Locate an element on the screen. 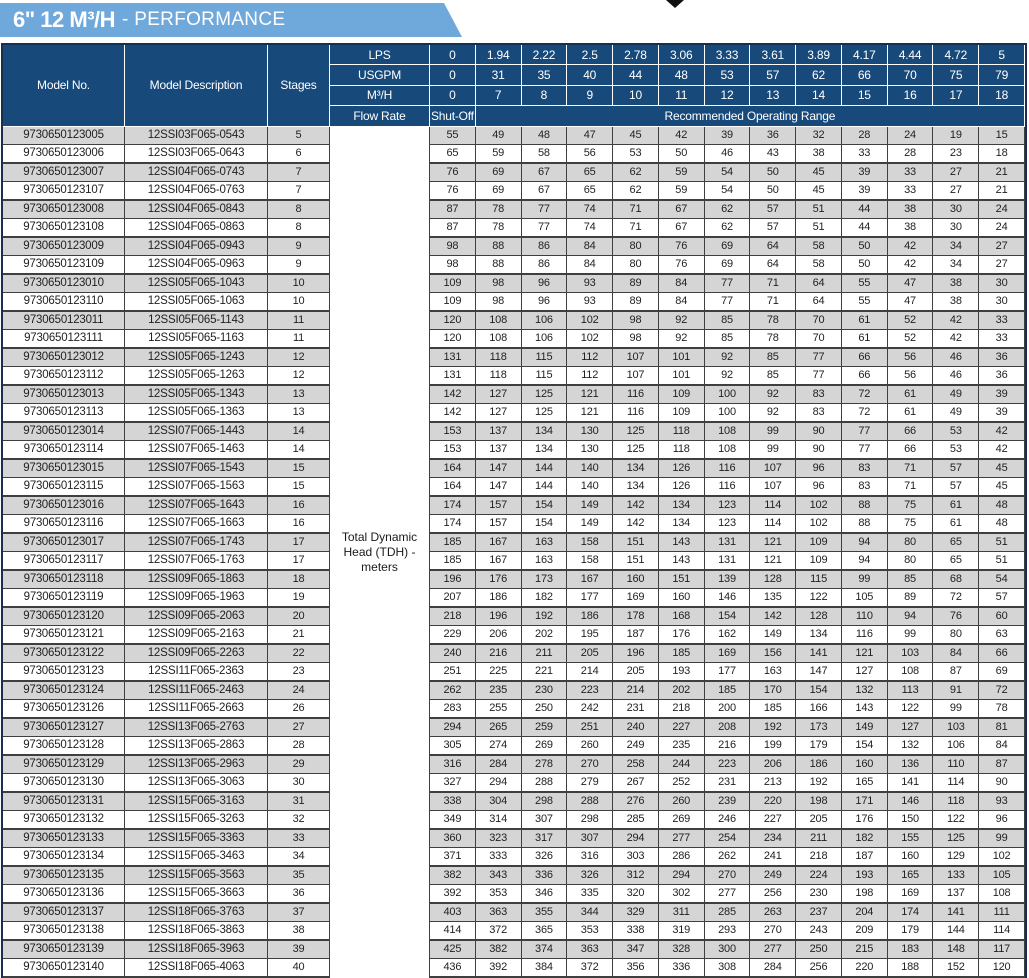 The width and height of the screenshot is (1029, 978). tdh-value-cell: 244 is located at coordinates (681, 765).